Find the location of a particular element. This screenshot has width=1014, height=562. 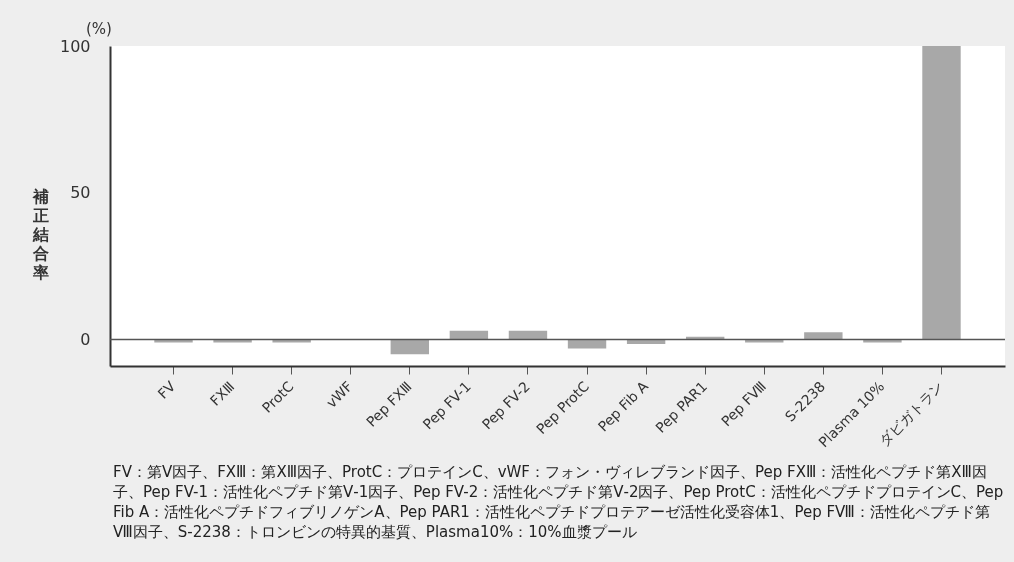

text: FV：第Ⅴ因子、FⅩⅢ：第ⅩⅢ因子、ProtC：プロテインC、vWF：フォン・ヴィレブランド因子、Pep FⅩⅢ：活性化ペプチド第ⅩⅢ因子、Pep FV-1：活性化ペプチド第Ⅴ-1因子、Pep FV-2：活性化ペプチド第Ⅴ-2因子、Pep ProtC：活性化ペプチドプロテインC、Pep Fib A：活性化ペプチドフィブリノゲンA、Pep PAR1：活性化ペプチドプロテアーゼ活性化受容体1、Pep FⅧ：活性化ペプチド第Ⅷ因子、S-2238：トロンビンの特異的基質、Plasma10%：10%血漿プール is located at coordinates (559, 502).